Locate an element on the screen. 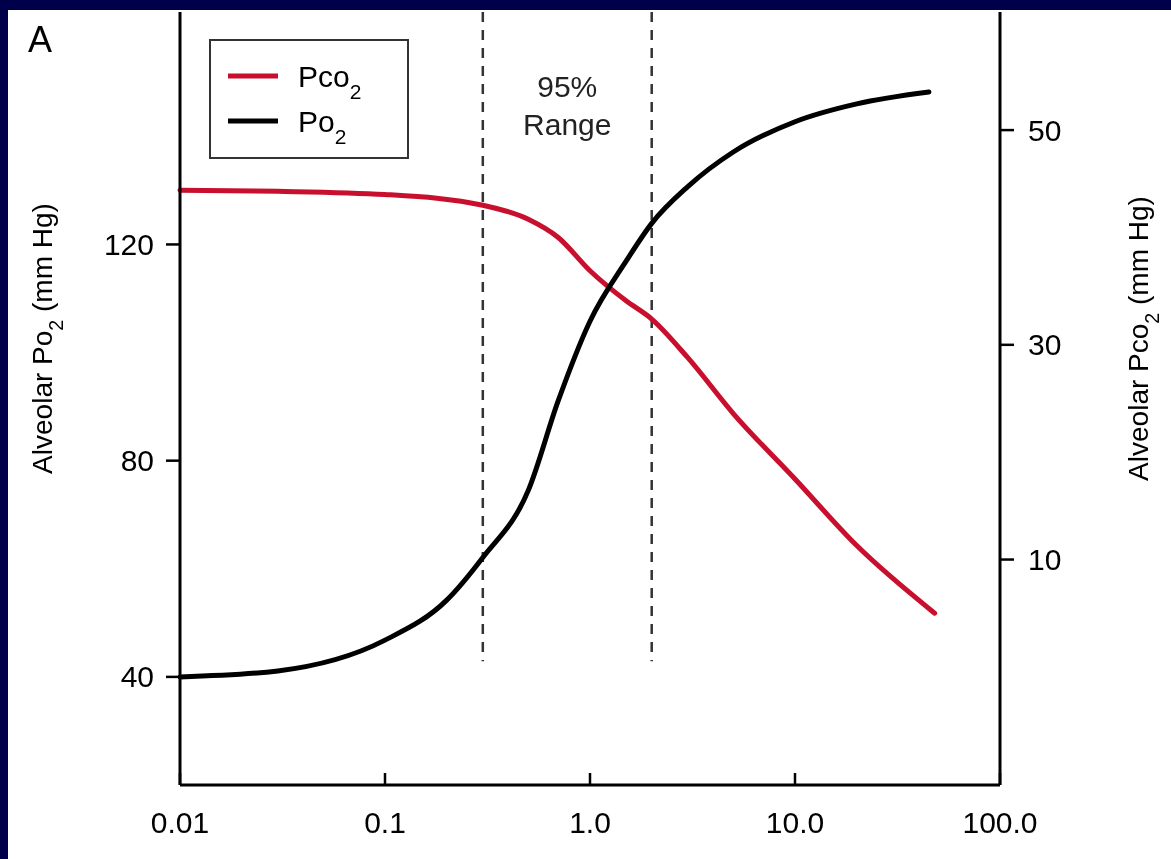 Image resolution: width=1171 pixels, height=859 pixels. x-tick-label: 0.01 is located at coordinates (180, 822).